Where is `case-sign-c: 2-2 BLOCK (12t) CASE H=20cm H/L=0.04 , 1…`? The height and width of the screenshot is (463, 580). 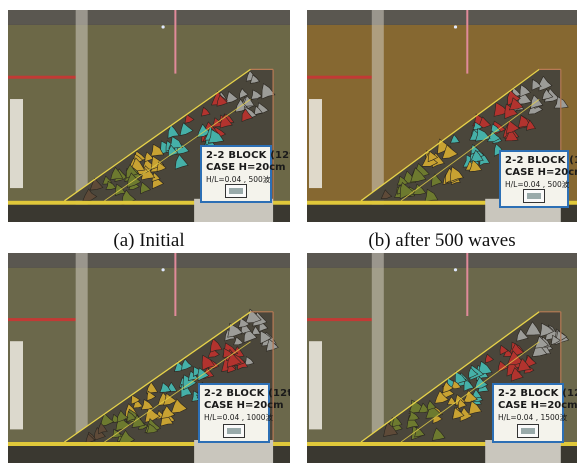
case-sign-c: 2-2 BLOCK (12t) CASE H=20cm H/L=0.04 , 1… is located at coordinates (244, 413).